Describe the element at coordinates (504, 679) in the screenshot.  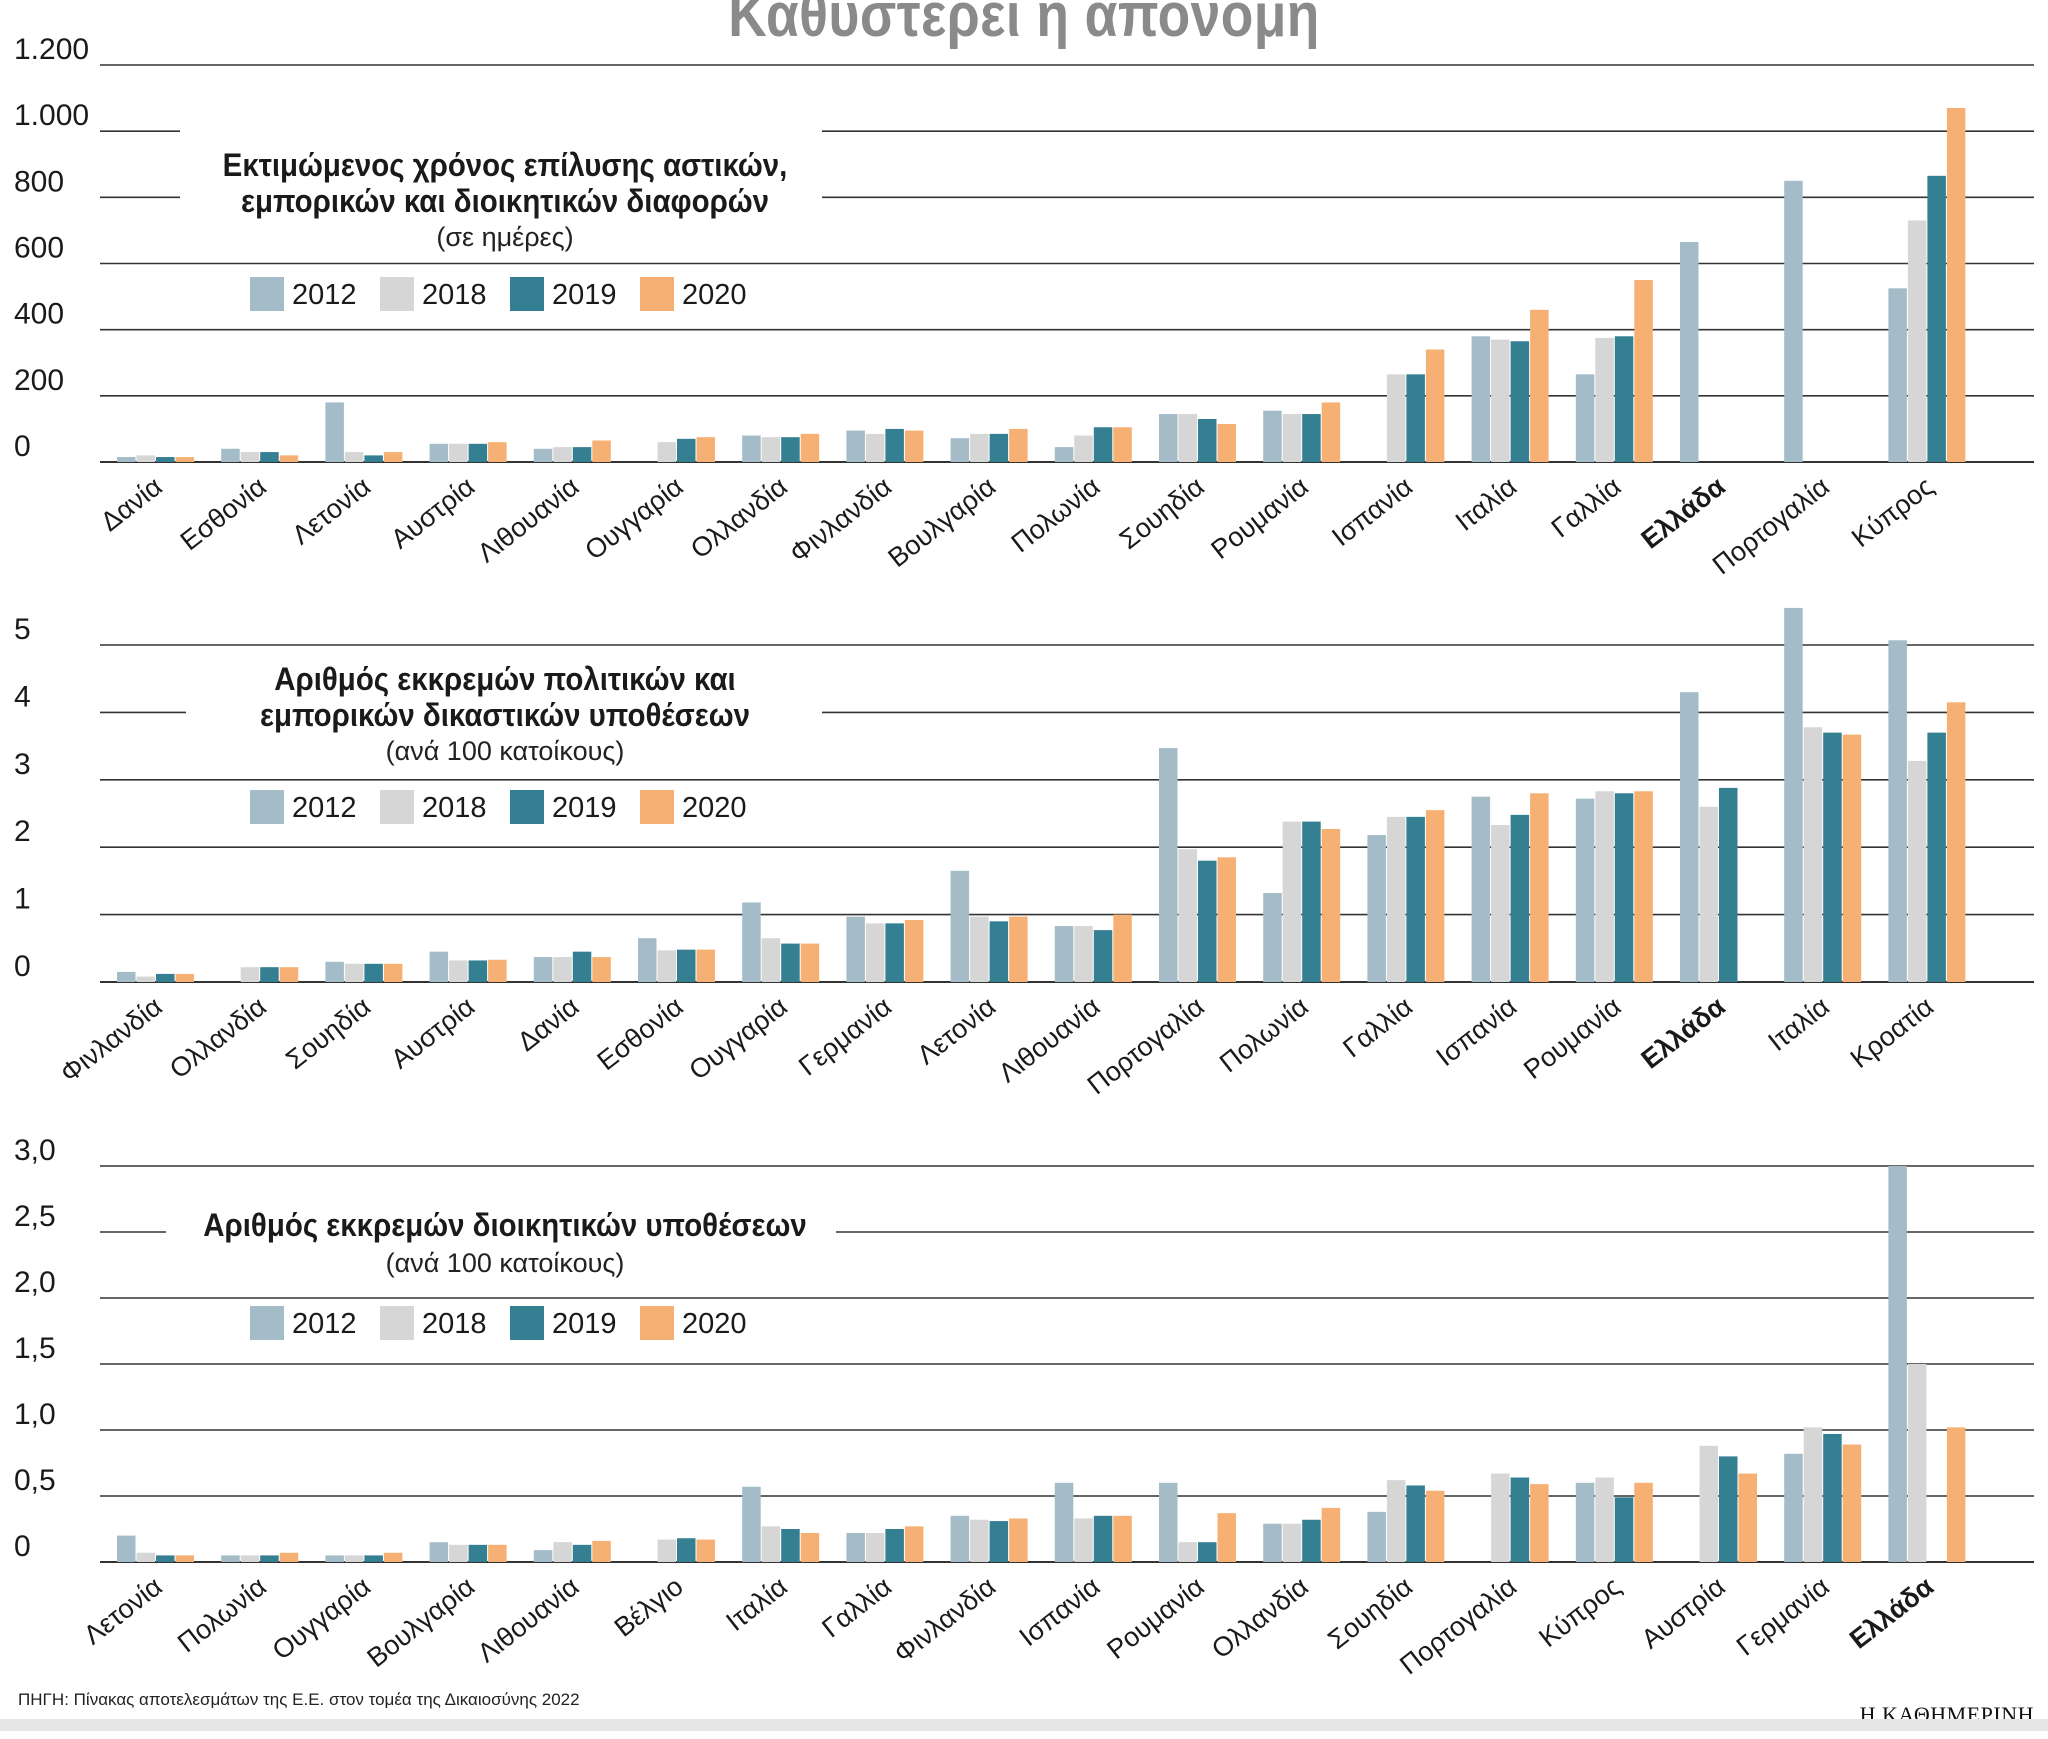
I see `chart-title-line: Αριθμός εκκρεμών πολιτικών και` at that location.